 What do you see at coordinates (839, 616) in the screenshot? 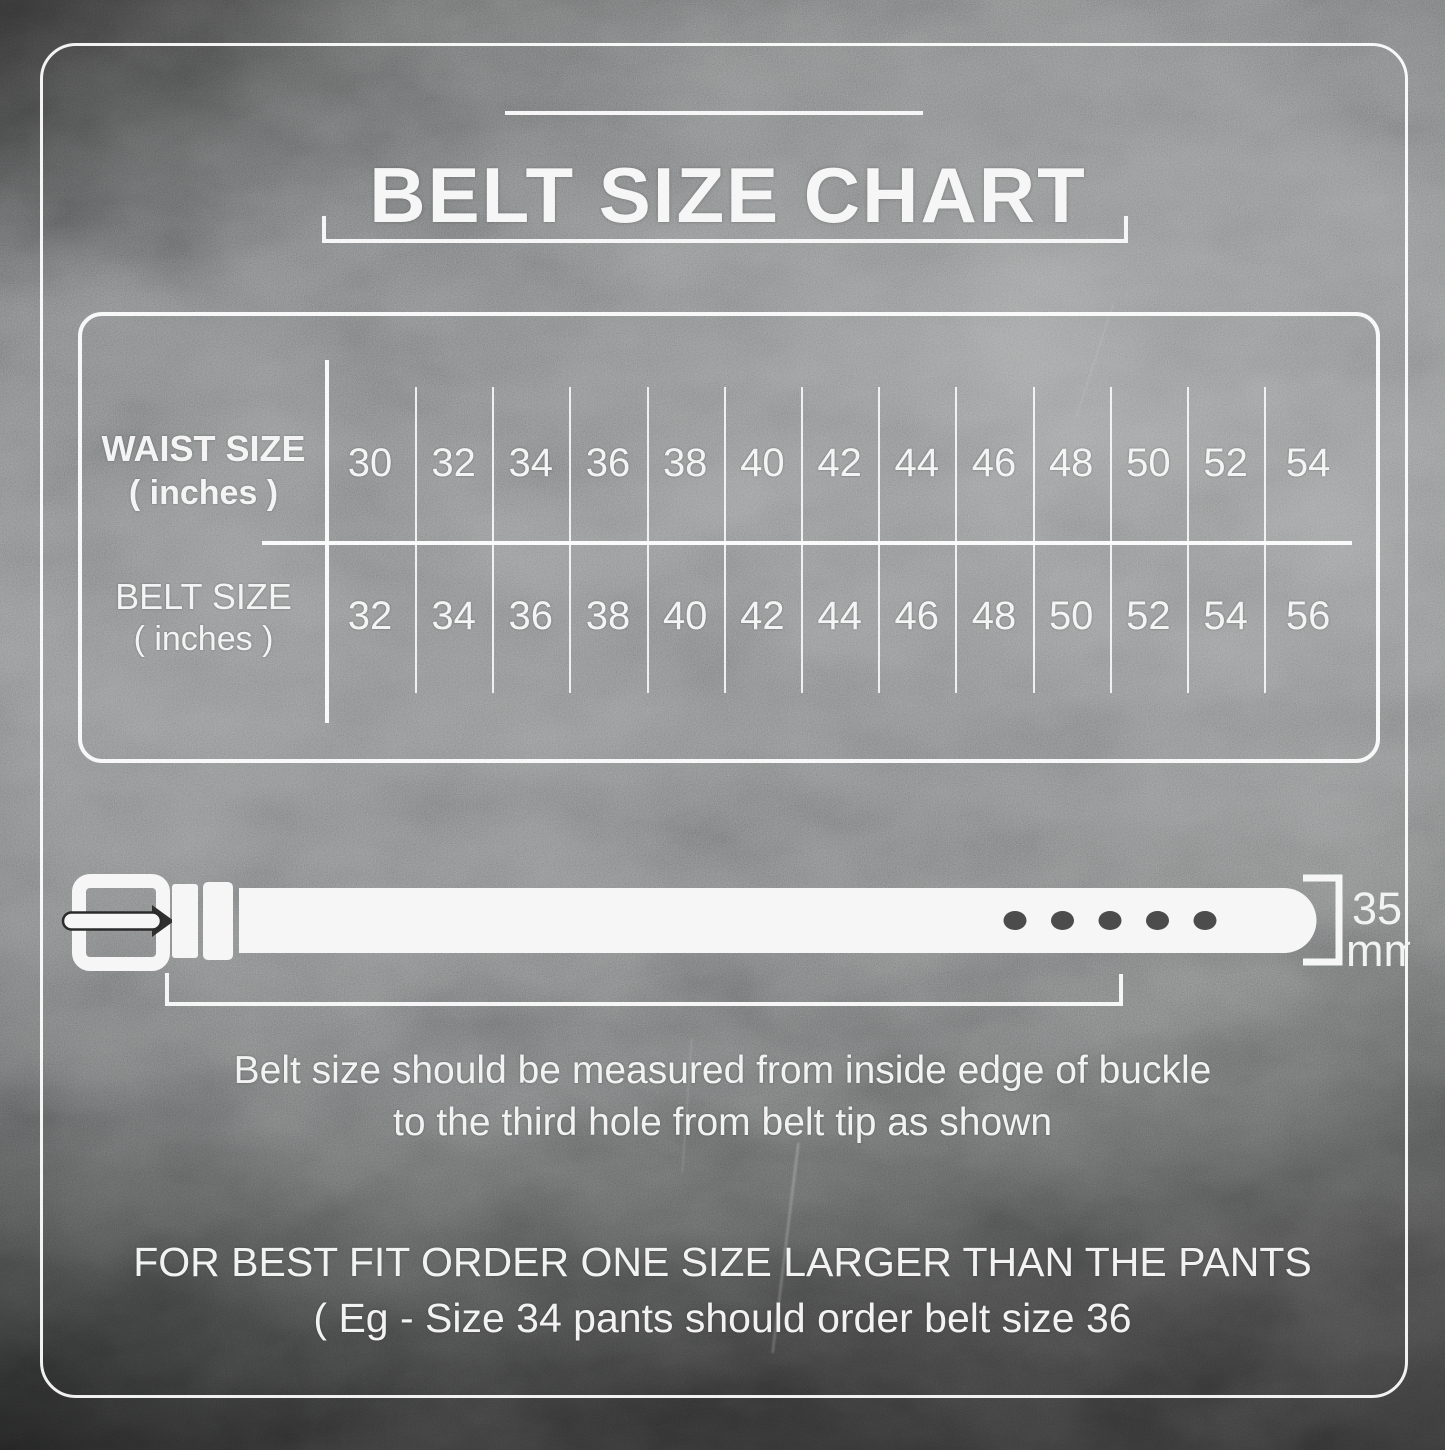
I see `belt-size-value: 44` at bounding box center [839, 616].